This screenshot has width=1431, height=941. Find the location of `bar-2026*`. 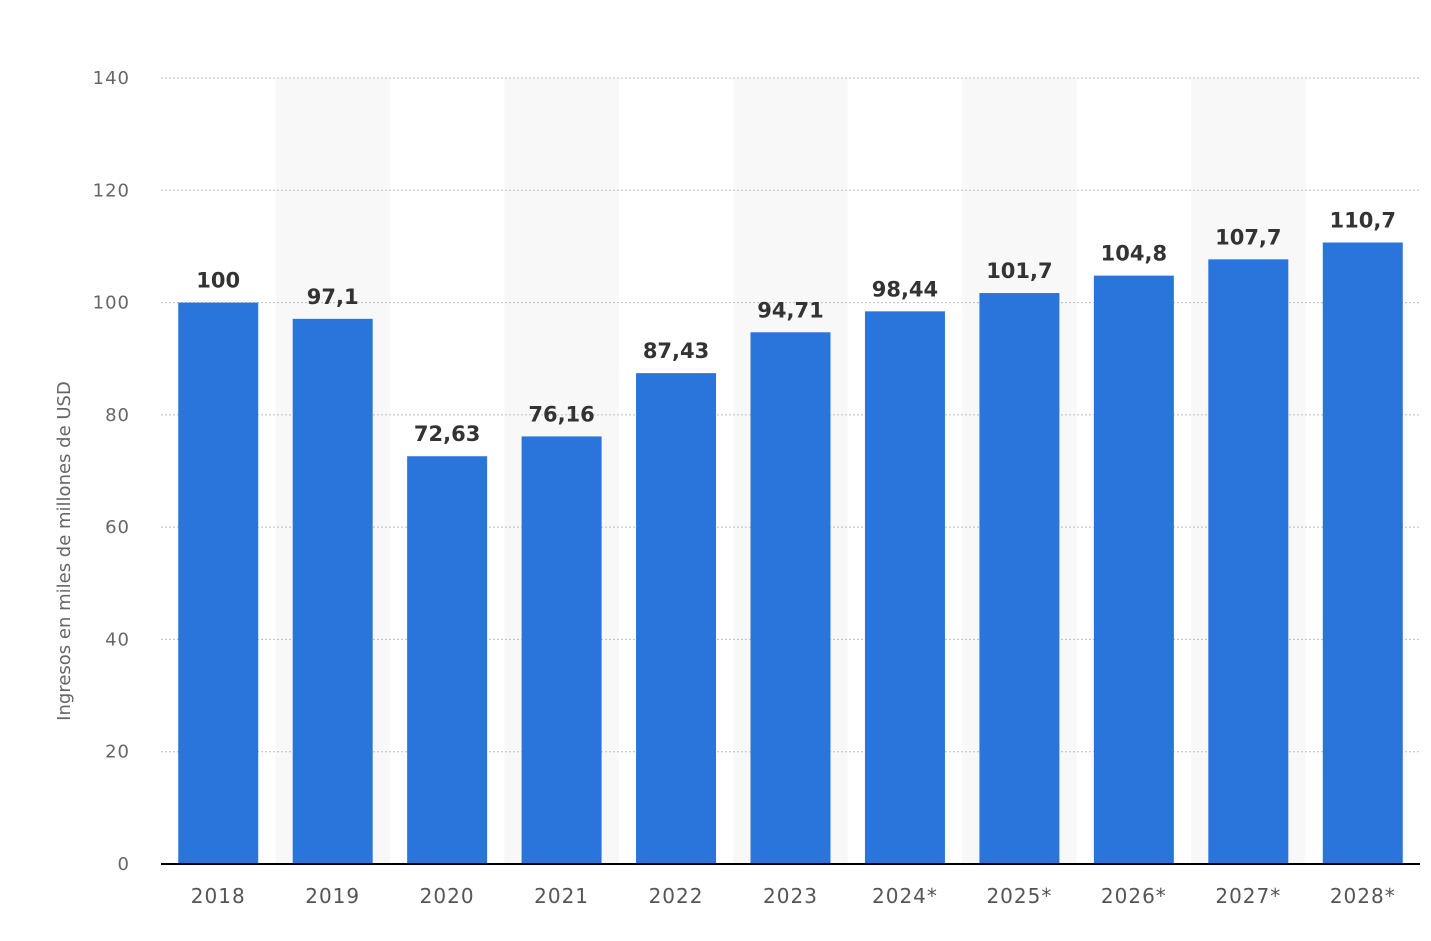

bar-2026* is located at coordinates (1133, 569).